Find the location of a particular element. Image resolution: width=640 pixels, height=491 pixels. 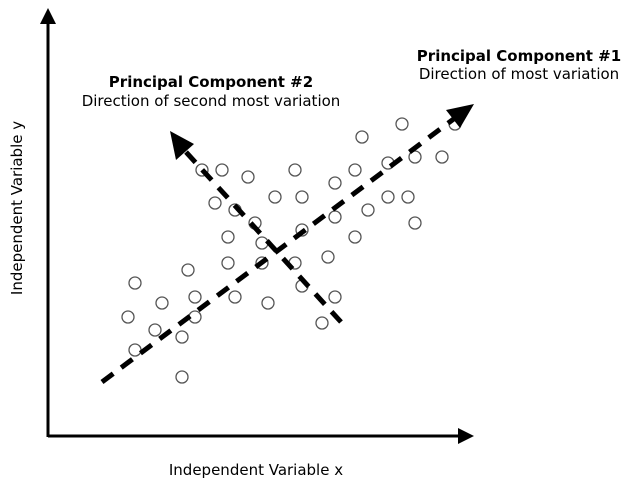

pc1-arrowhead is located at coordinates (460, 116).